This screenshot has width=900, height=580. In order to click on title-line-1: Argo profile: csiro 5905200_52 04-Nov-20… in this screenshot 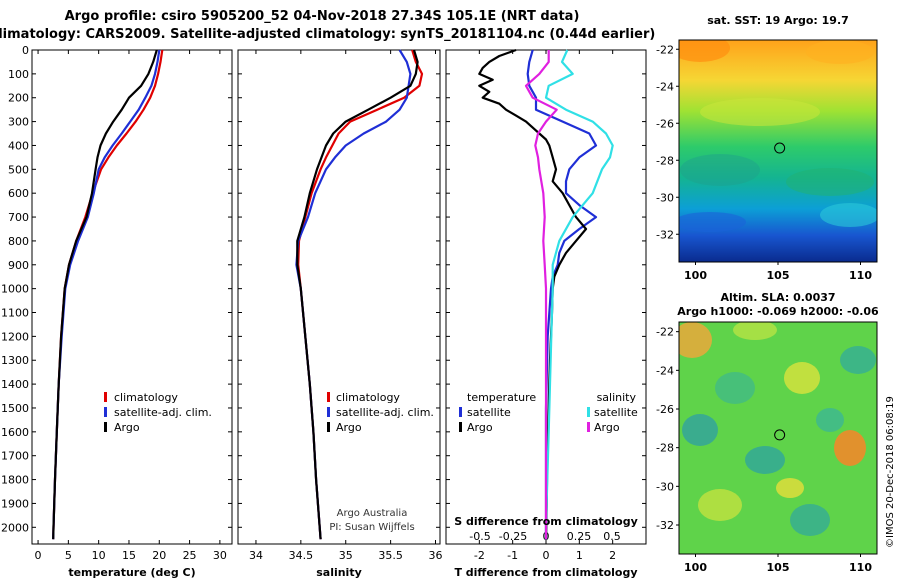, I will do `click(322, 16)`.